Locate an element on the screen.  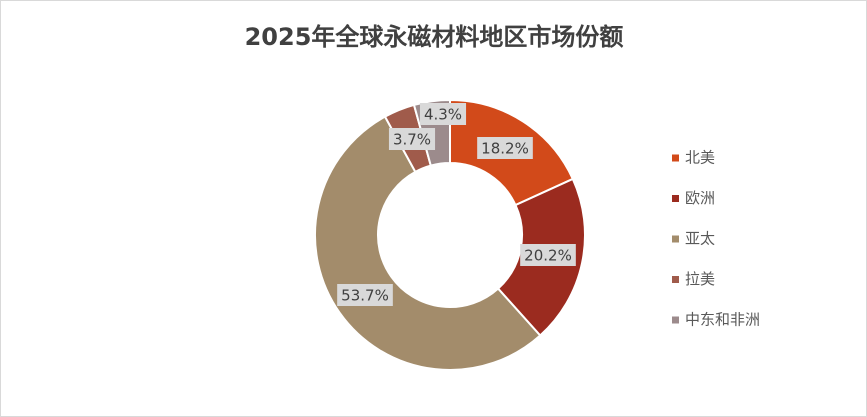
data-label: 18.2% is located at coordinates (505, 149).